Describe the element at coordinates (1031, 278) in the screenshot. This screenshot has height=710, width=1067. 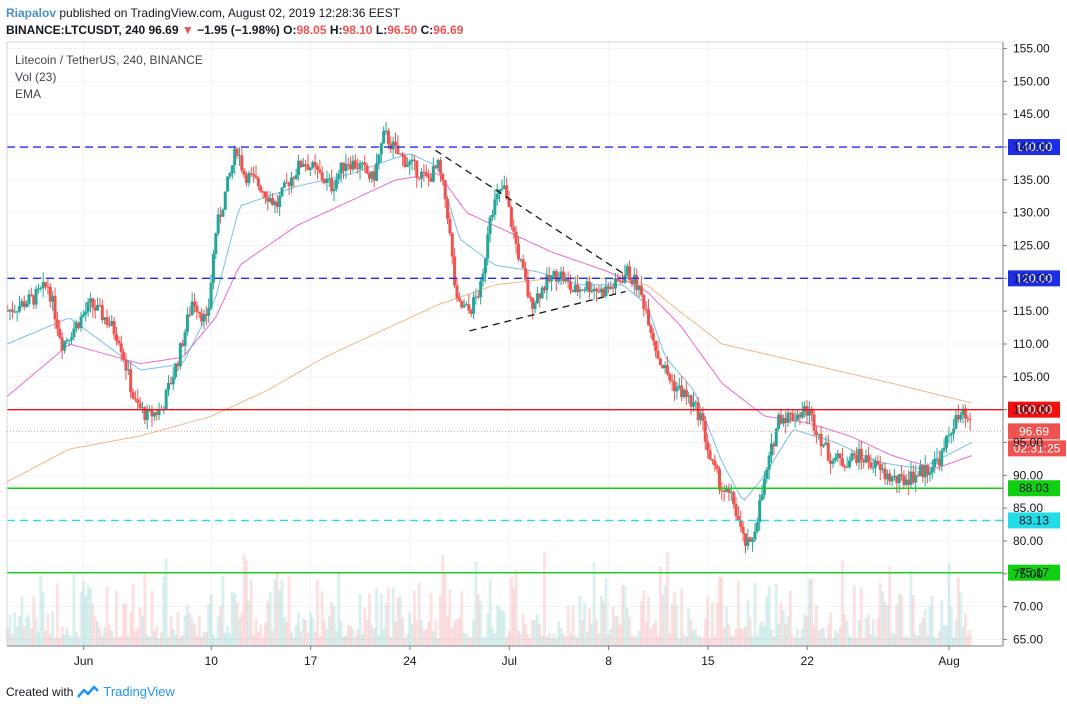
I see `y-tick-label: 120.00` at that location.